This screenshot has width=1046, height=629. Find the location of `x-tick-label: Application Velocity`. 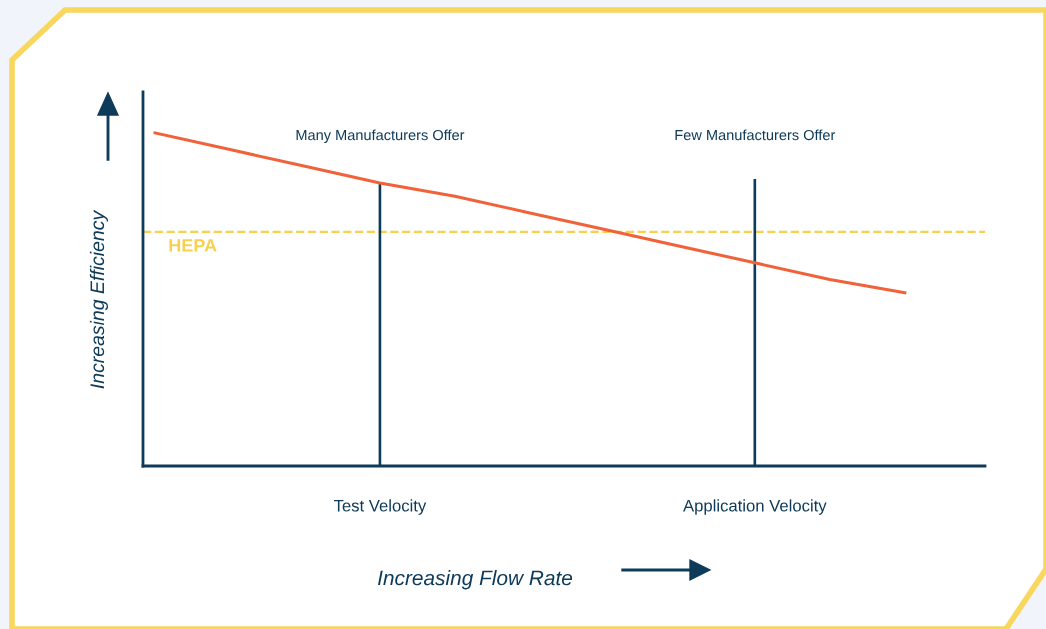

x-tick-label: Application Velocity is located at coordinates (755, 507).